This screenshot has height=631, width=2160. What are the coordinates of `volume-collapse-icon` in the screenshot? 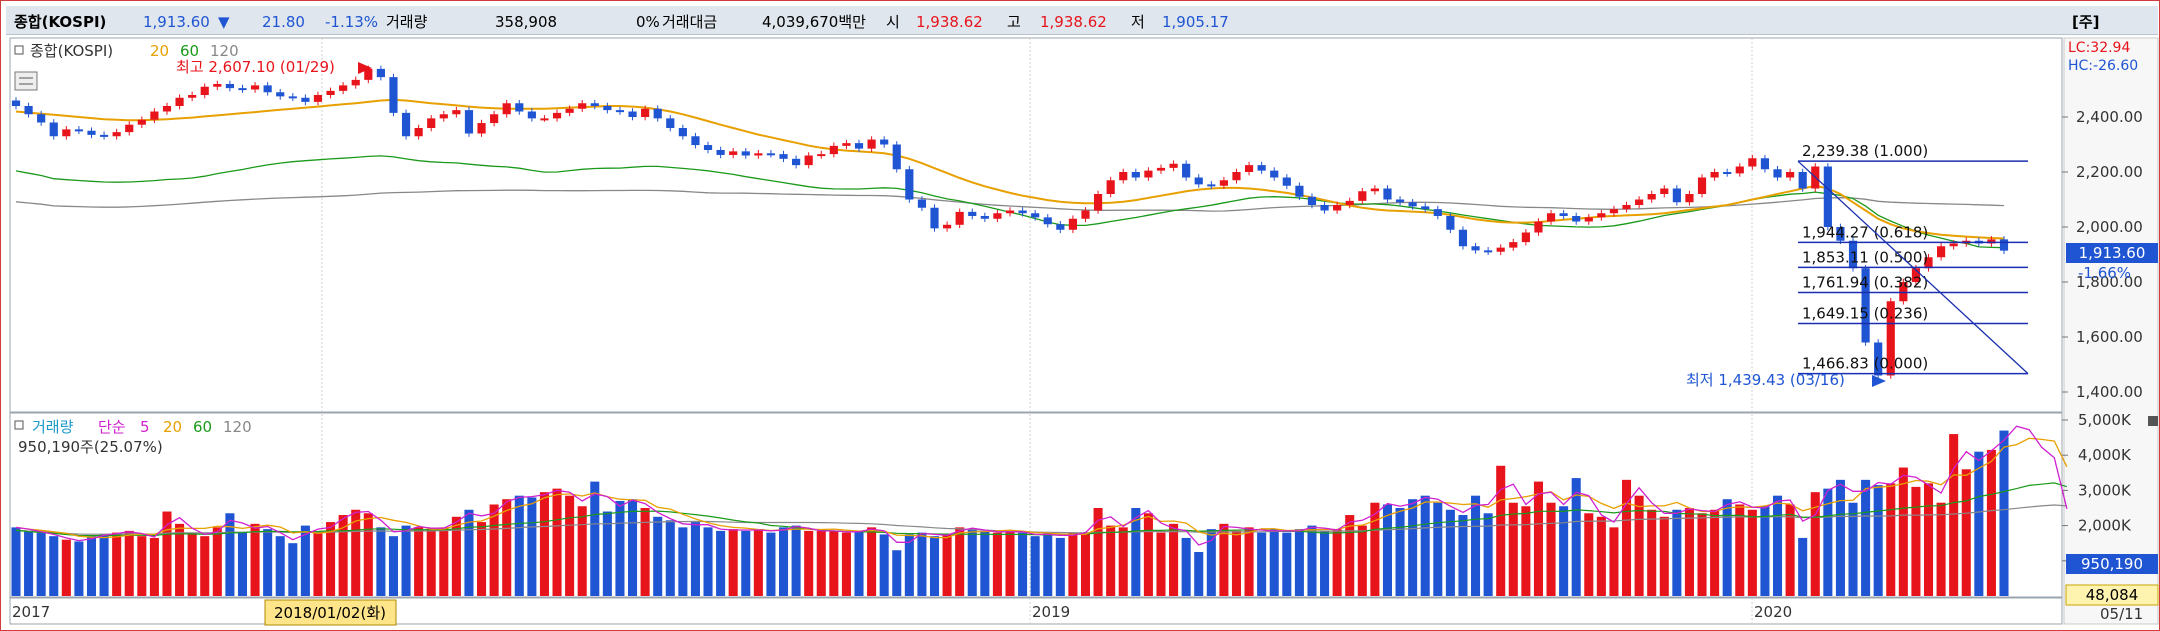 It's located at (19, 425).